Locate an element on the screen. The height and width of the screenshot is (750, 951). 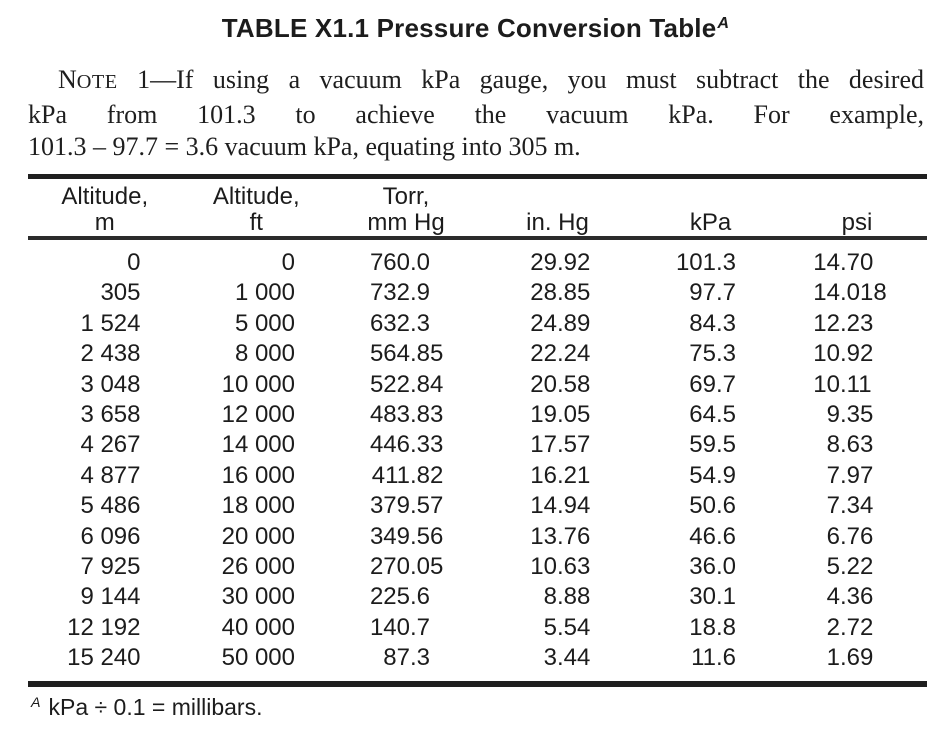
cell-integer-part: 2 438 is located at coordinates (110, 354).